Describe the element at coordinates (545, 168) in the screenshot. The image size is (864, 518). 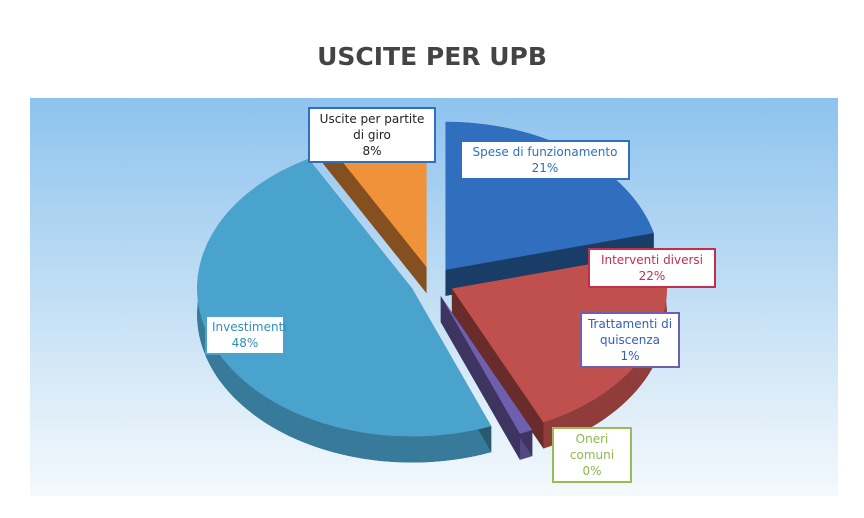
I see `value-label: 21%` at that location.